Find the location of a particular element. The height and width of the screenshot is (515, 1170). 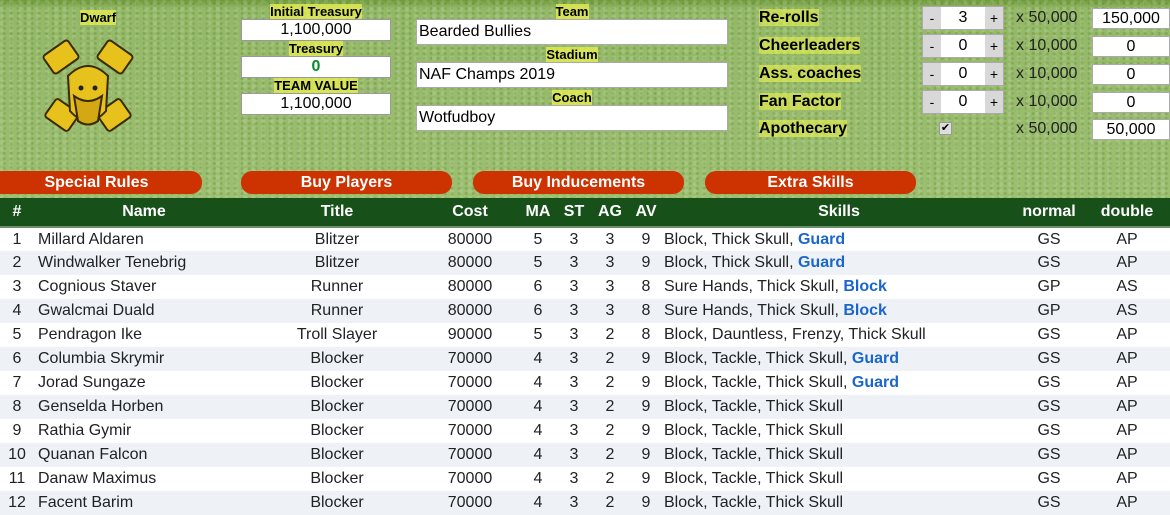

fan-factor-total: 0 is located at coordinates (1131, 102).